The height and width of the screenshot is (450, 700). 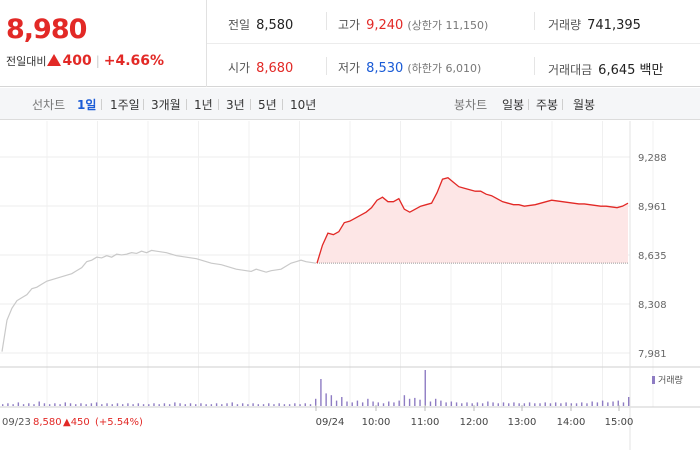 What do you see at coordinates (652, 256) in the screenshot?
I see `y-tick-label: 8,635` at bounding box center [652, 256].